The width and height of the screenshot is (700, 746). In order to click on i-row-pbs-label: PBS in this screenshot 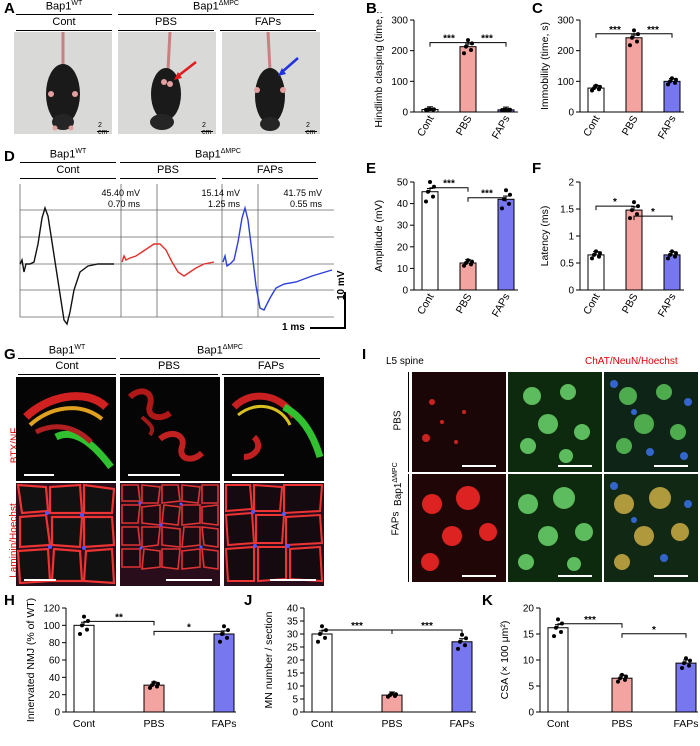, I will do `click(398, 420)`.